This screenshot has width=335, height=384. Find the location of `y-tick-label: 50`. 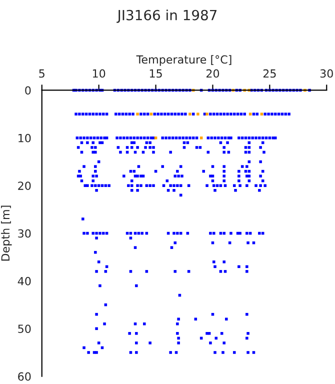

y-tick-label: 50 is located at coordinates (24, 329).